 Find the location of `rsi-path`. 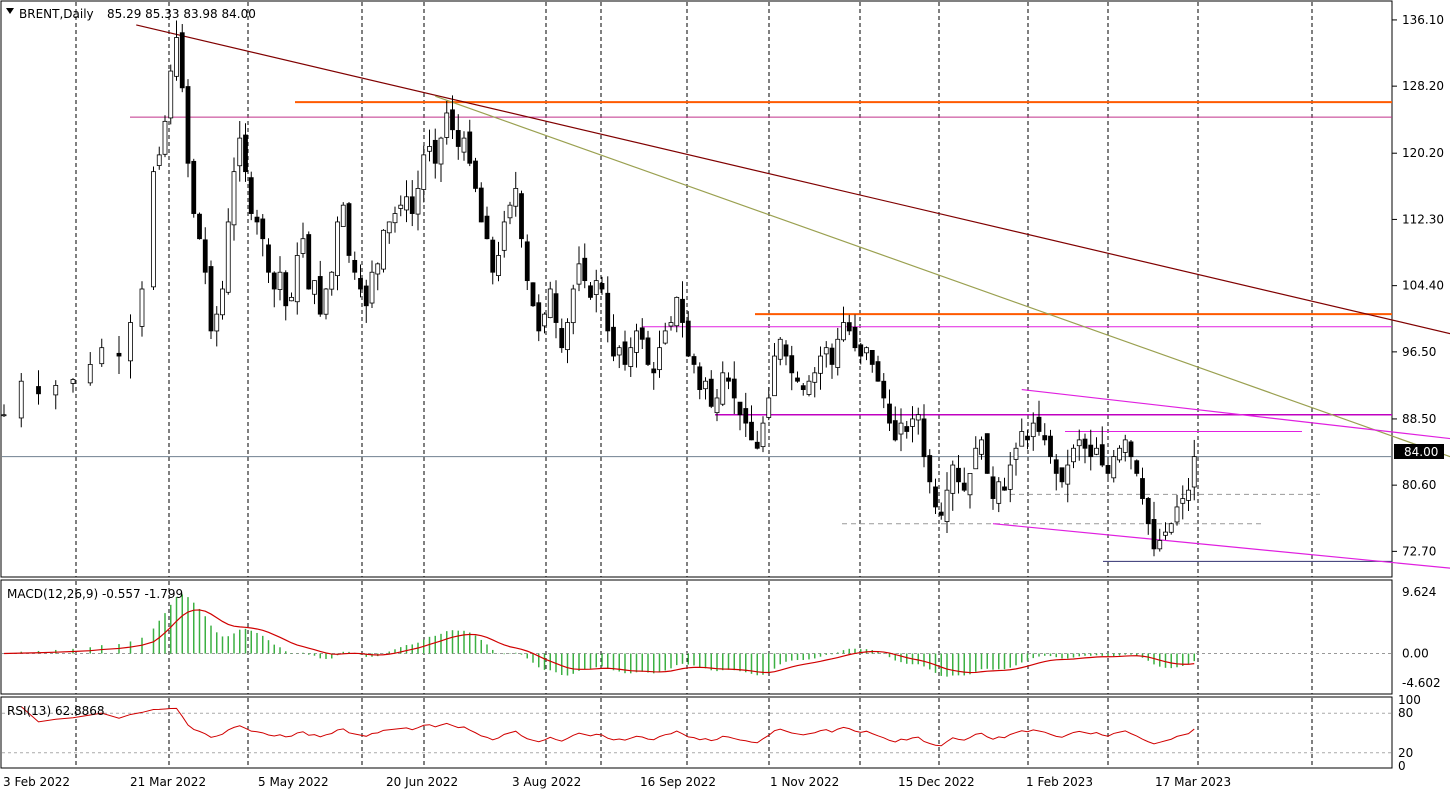

rsi-path is located at coordinates (607, 726).